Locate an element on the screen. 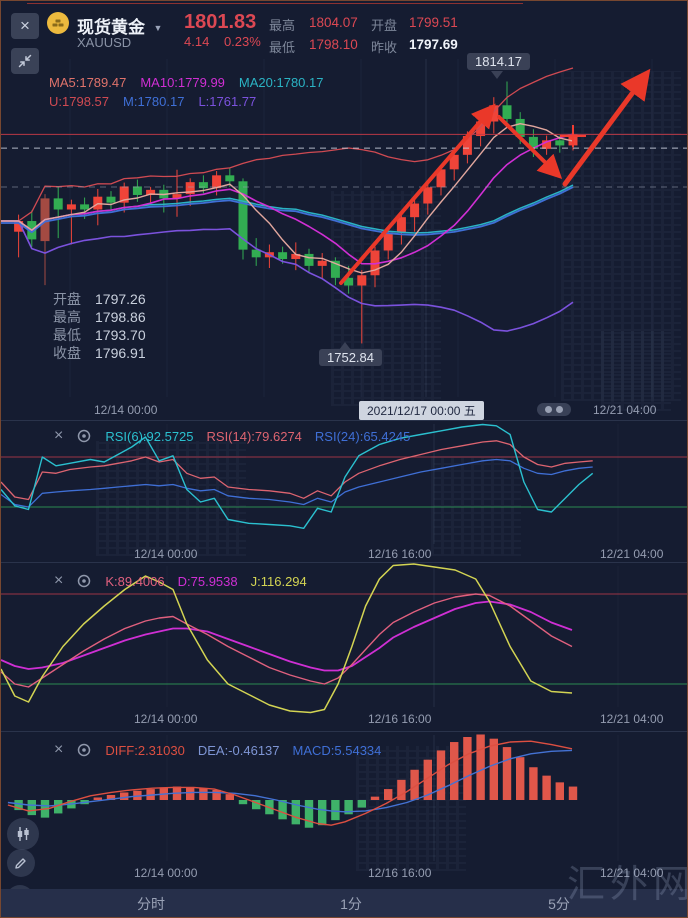 The image size is (688, 918). close-icon: × is located at coordinates (25, 25).